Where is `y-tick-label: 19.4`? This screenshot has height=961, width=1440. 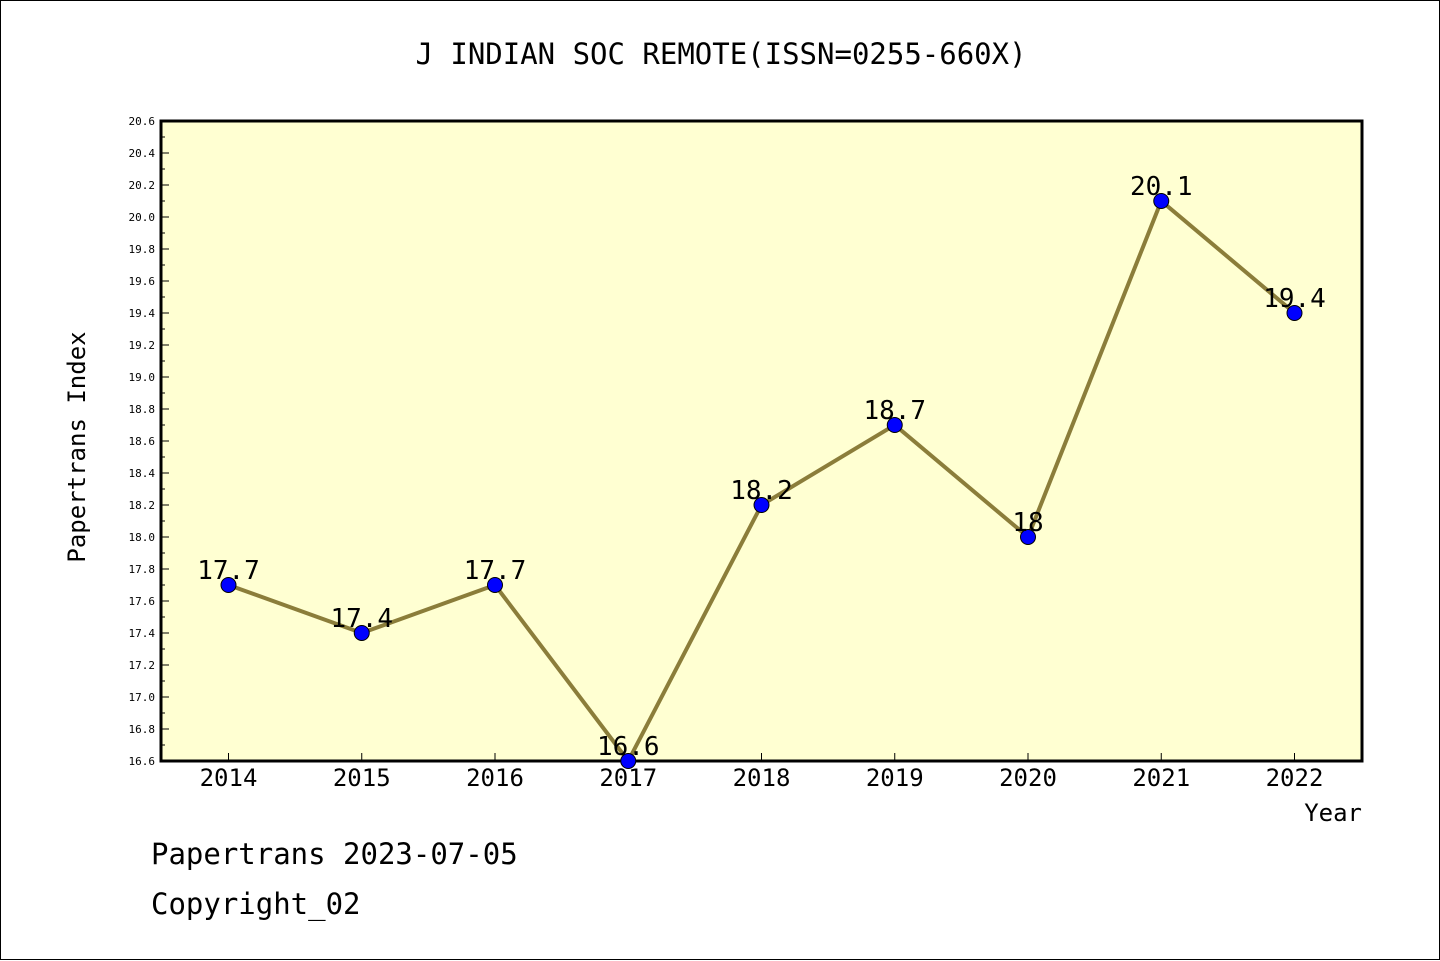 y-tick-label: 19.4 is located at coordinates (142, 313).